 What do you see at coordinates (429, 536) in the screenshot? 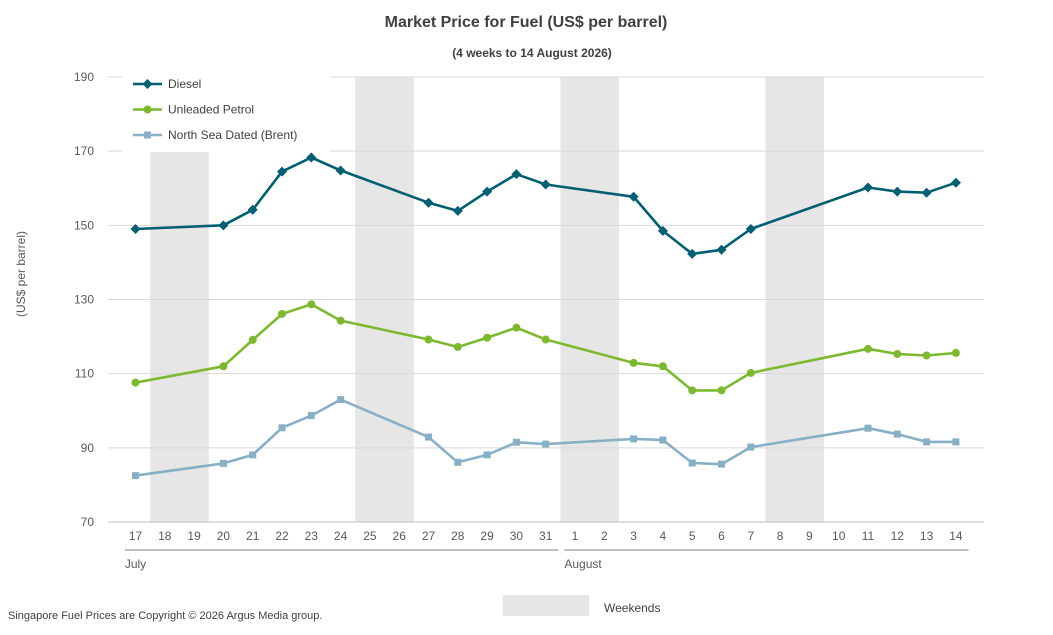
I see `x-tick-27: 27` at bounding box center [429, 536].